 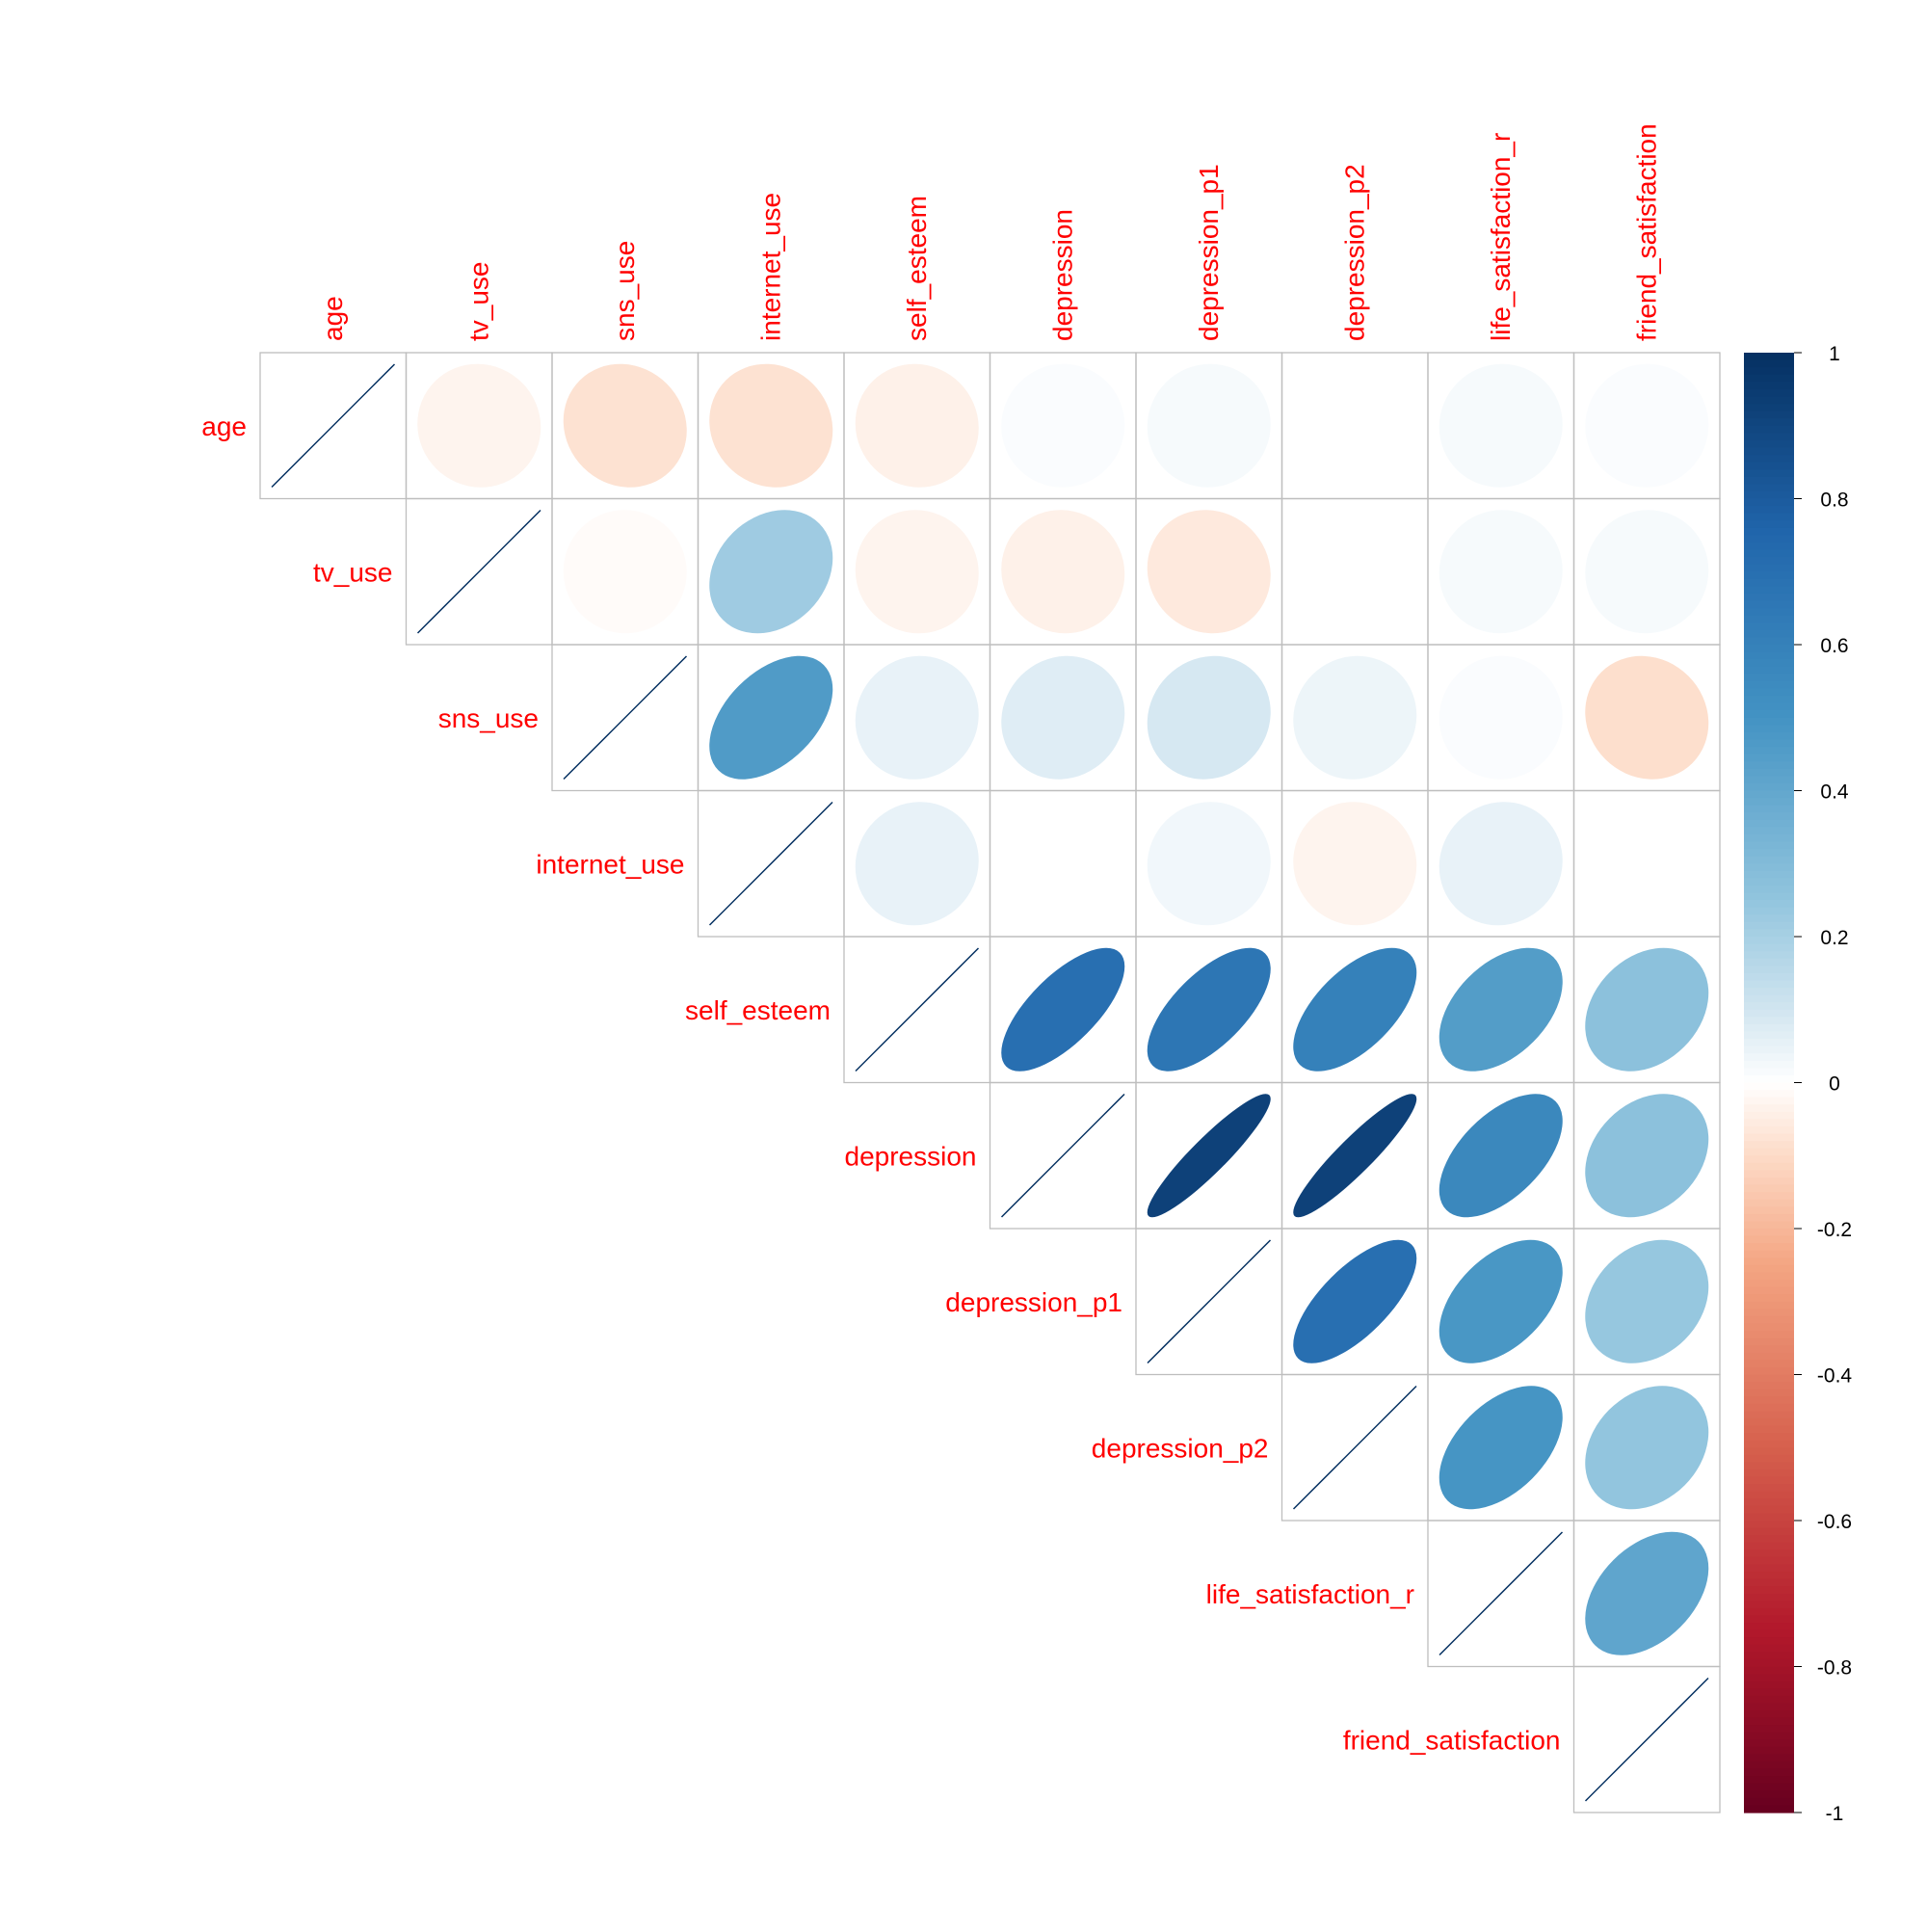 I want to click on legend-tick-label: 0.2, so click(x=1834, y=938).